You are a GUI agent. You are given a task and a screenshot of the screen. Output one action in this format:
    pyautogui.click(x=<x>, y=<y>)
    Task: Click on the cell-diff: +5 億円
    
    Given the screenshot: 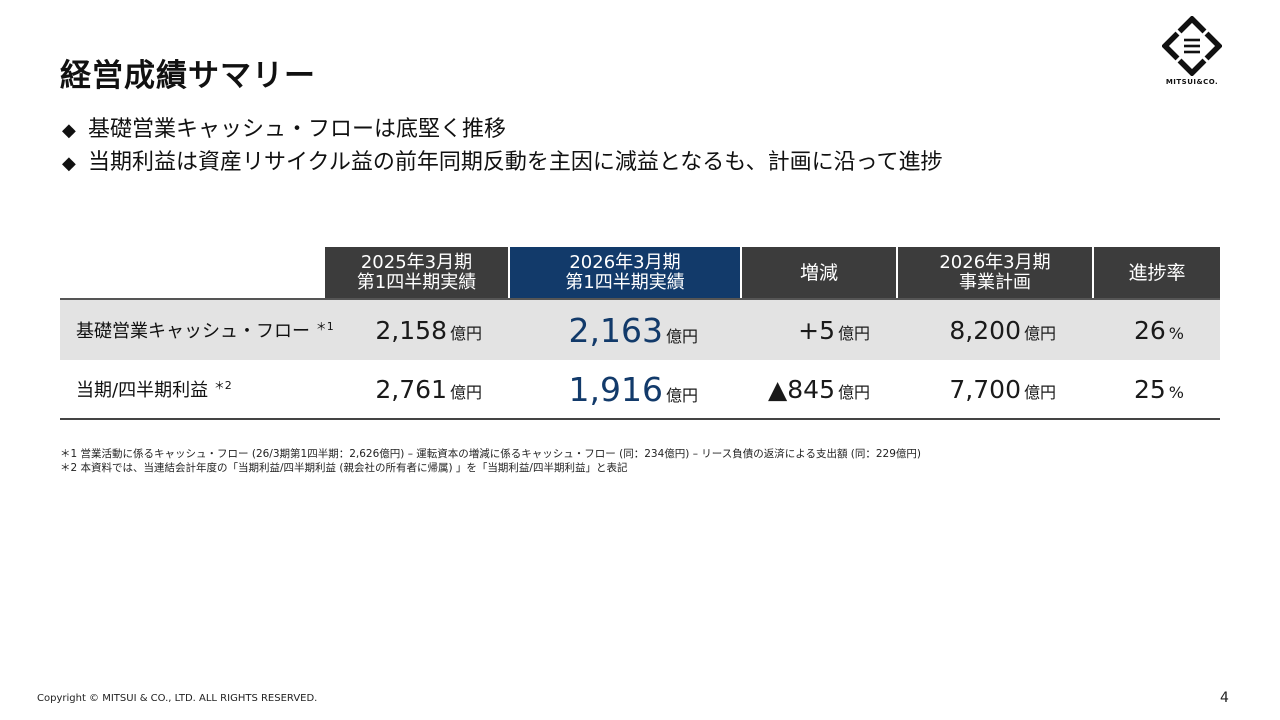 What is the action you would take?
    pyautogui.click(x=818, y=330)
    